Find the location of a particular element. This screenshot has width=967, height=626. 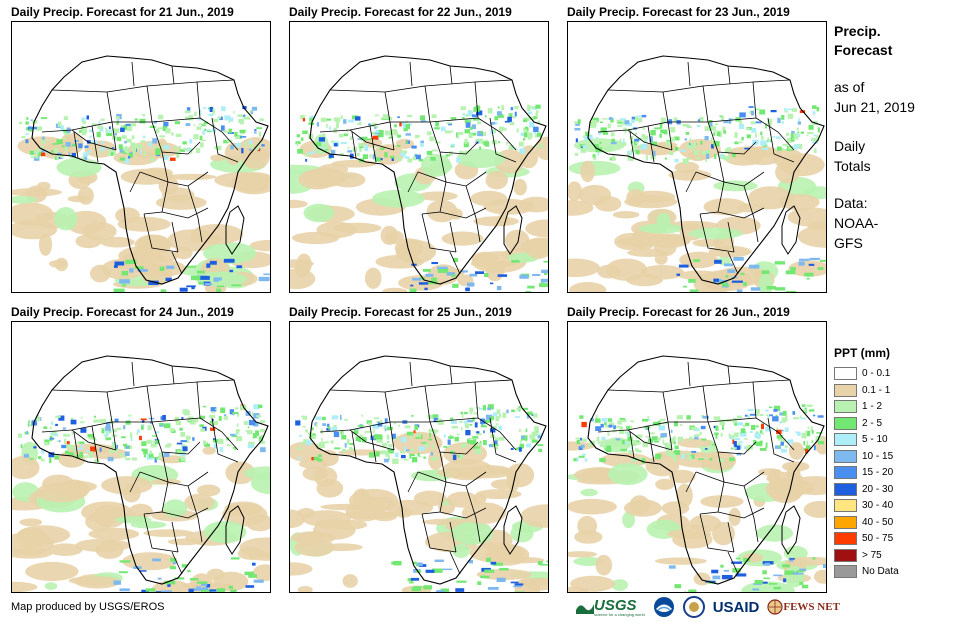

legend-item: 20 - 30 is located at coordinates (899, 490).